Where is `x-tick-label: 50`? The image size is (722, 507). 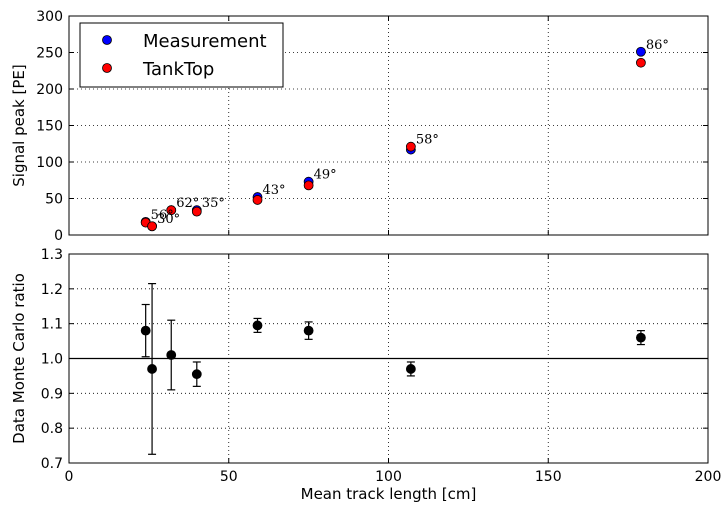
x-tick-label: 50 is located at coordinates (229, 477).